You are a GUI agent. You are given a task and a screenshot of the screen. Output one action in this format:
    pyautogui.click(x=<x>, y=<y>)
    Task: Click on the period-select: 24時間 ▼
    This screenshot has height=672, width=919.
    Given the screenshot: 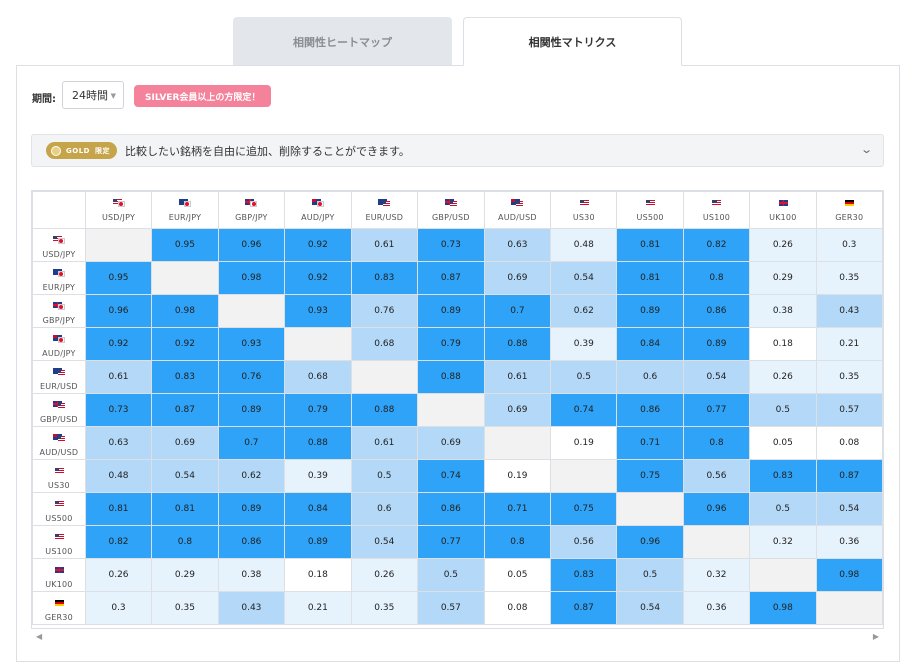 What is the action you would take?
    pyautogui.click(x=93, y=95)
    